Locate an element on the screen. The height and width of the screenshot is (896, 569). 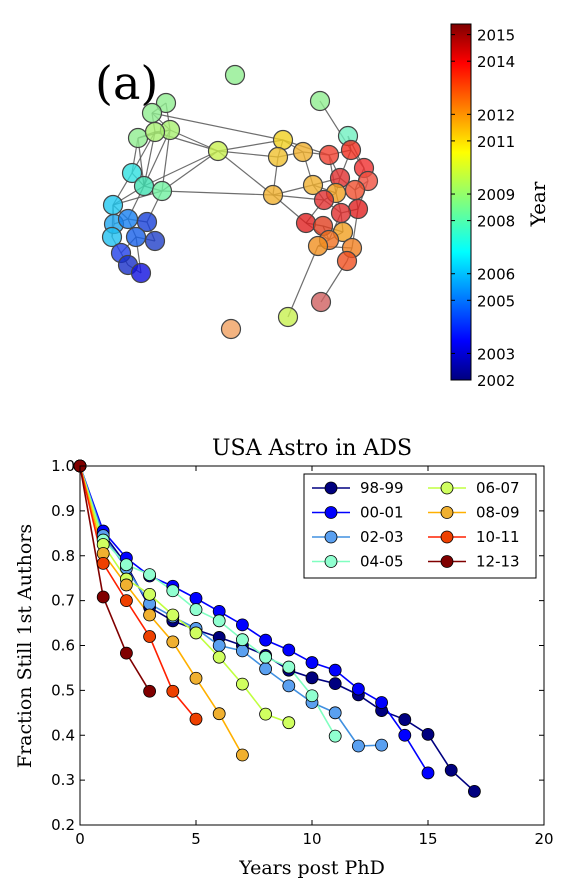
colorbar-gradient is located at coordinates (461, 202).